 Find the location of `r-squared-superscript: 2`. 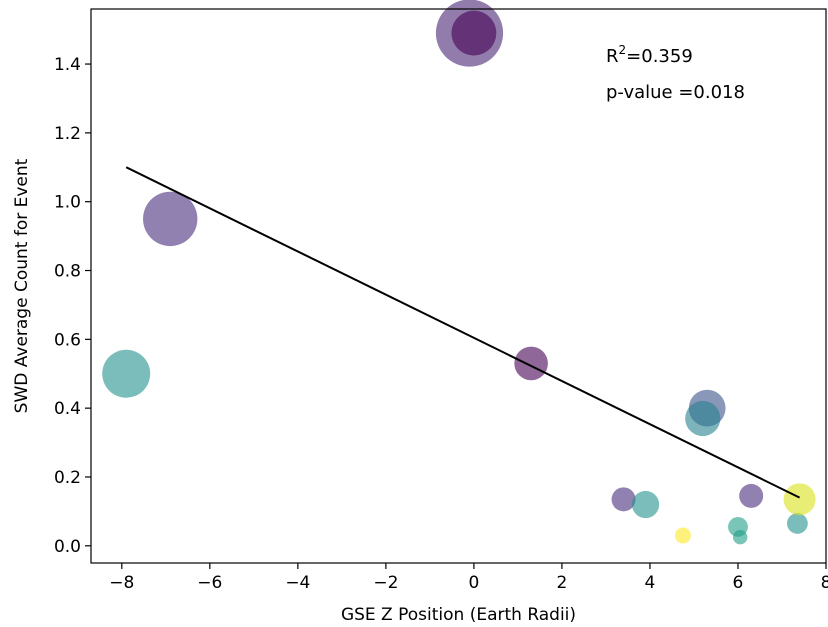

r-squared-superscript: 2 is located at coordinates (623, 50).